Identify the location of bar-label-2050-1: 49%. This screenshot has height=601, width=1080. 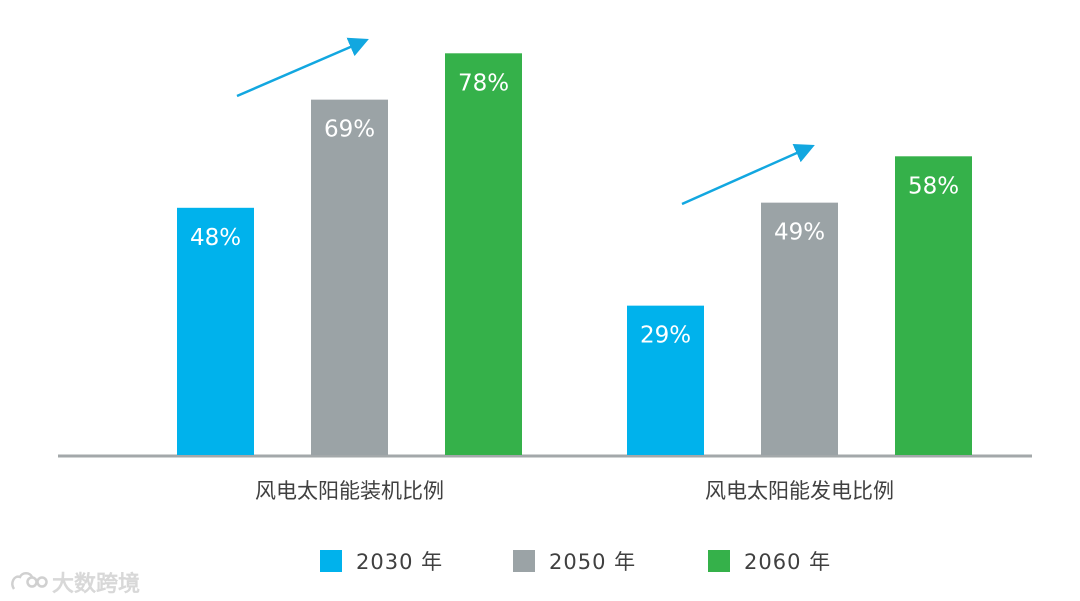
(799, 233).